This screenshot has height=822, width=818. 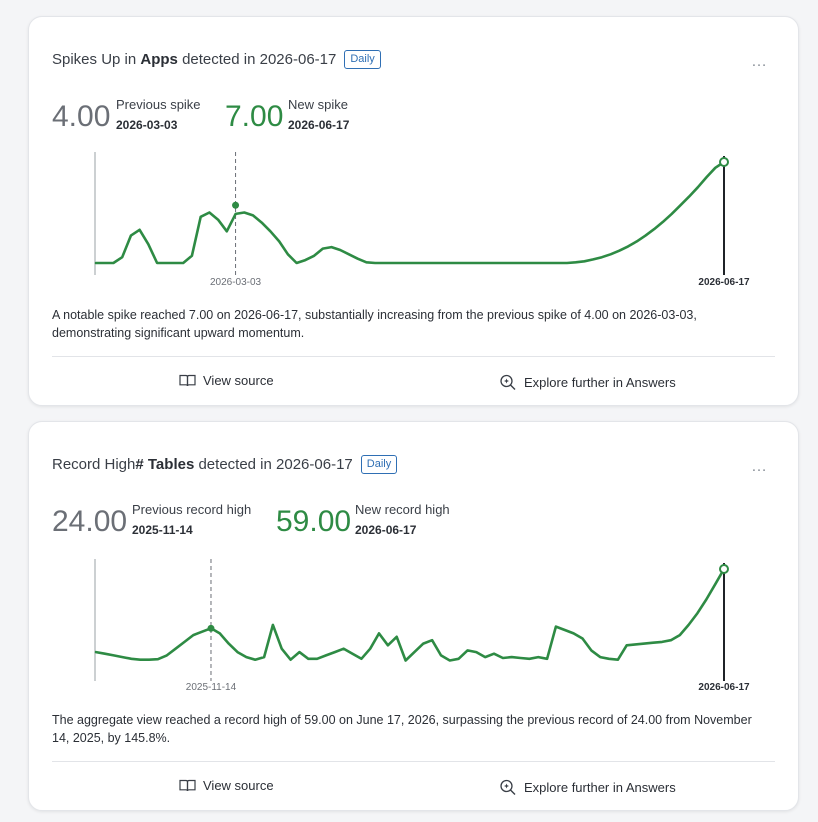 I want to click on new-label: New record high, so click(x=402, y=509).